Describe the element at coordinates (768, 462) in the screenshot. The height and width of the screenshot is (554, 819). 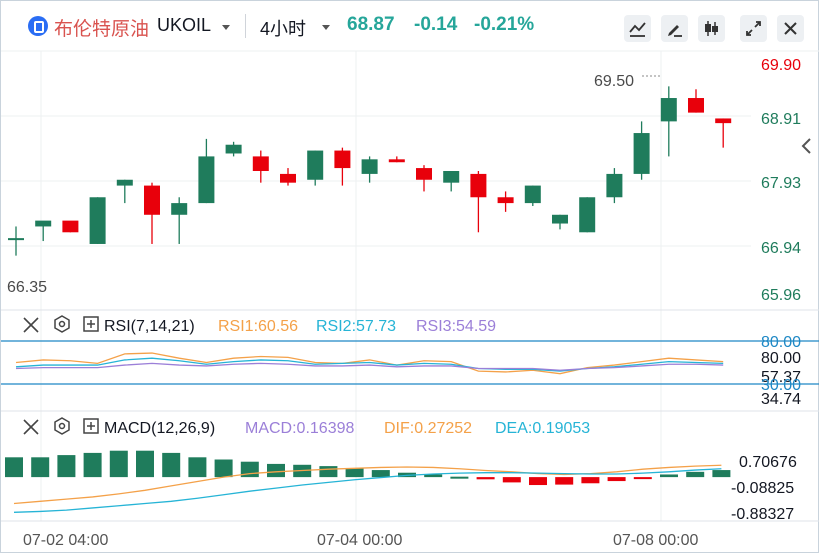
I see `macd-tick: 0.70676` at that location.